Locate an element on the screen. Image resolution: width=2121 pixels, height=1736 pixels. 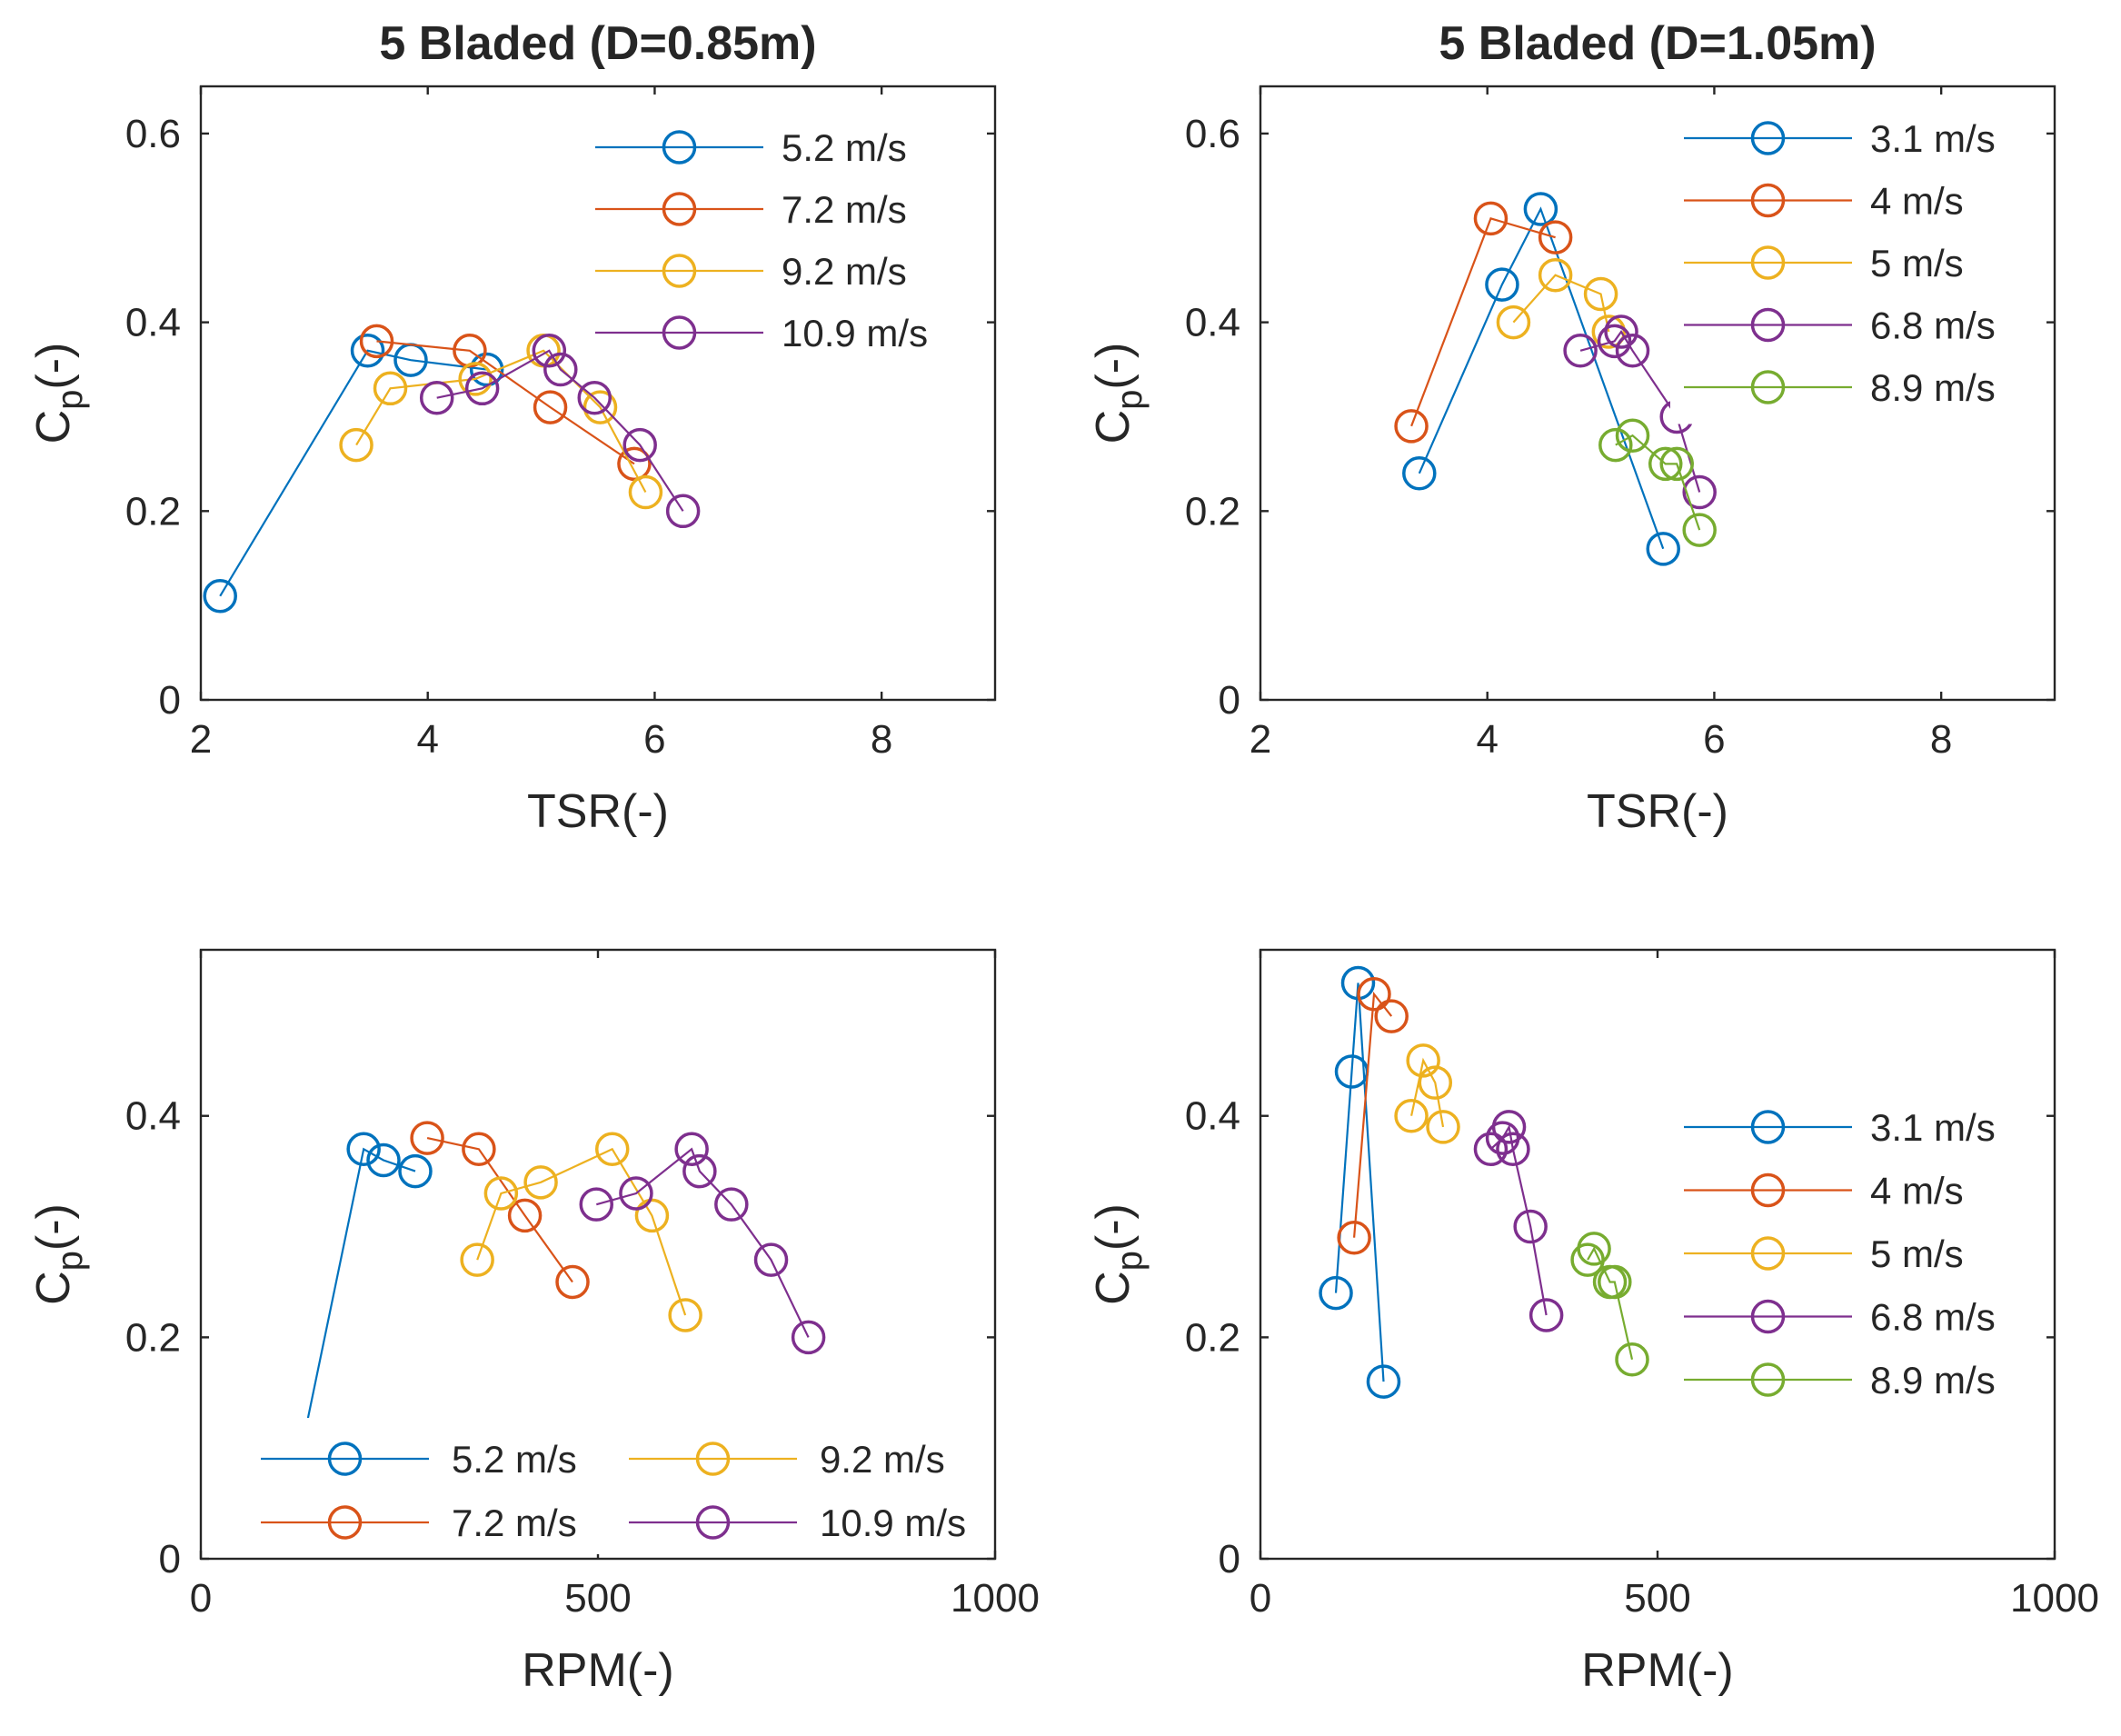
legend-item: 7.2 m/s is located at coordinates (751, 210).